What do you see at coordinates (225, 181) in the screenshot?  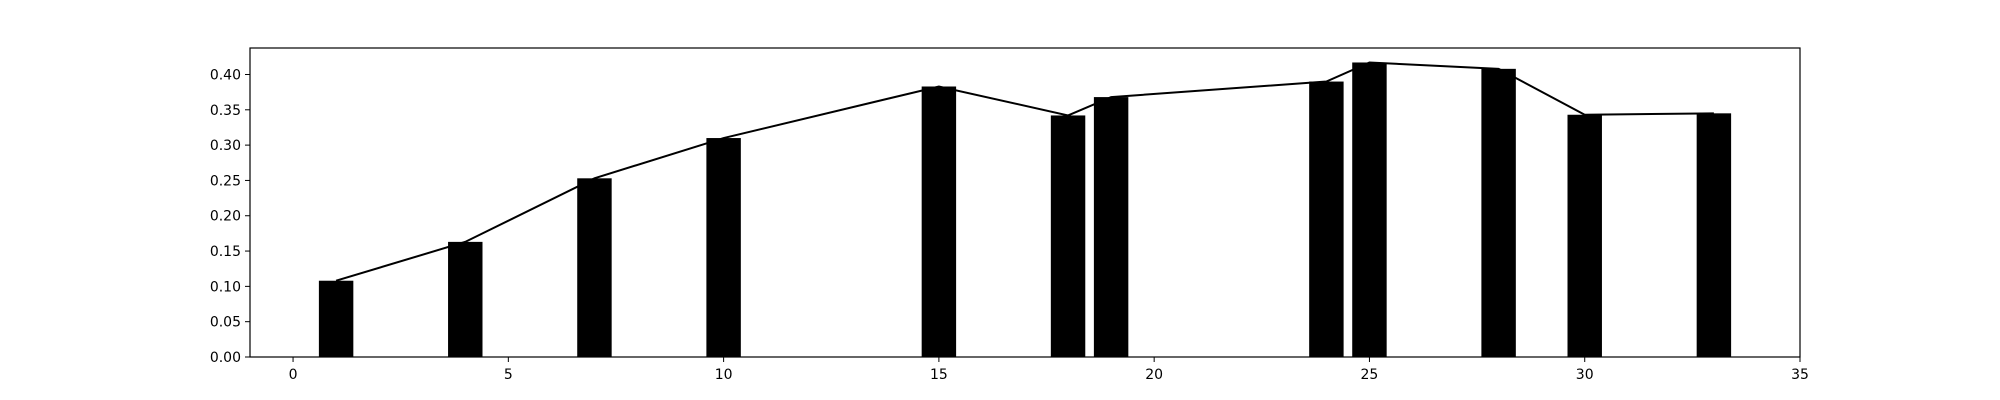 I see `y-tick-label: 0.25` at bounding box center [225, 181].